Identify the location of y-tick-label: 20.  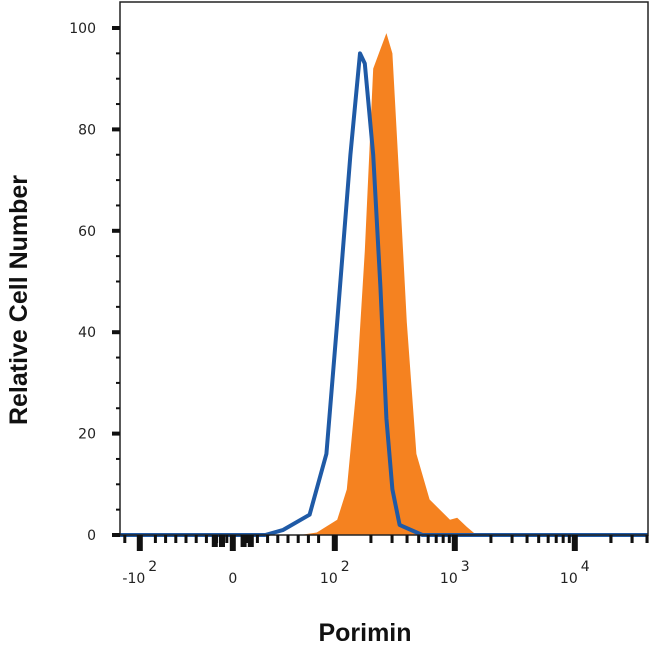
(87, 435).